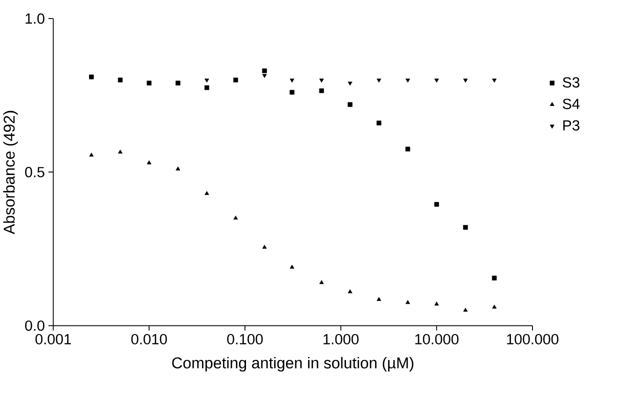 The width and height of the screenshot is (642, 398). Describe the element at coordinates (34, 325) in the screenshot. I see `y-tick-label: 0.0` at that location.